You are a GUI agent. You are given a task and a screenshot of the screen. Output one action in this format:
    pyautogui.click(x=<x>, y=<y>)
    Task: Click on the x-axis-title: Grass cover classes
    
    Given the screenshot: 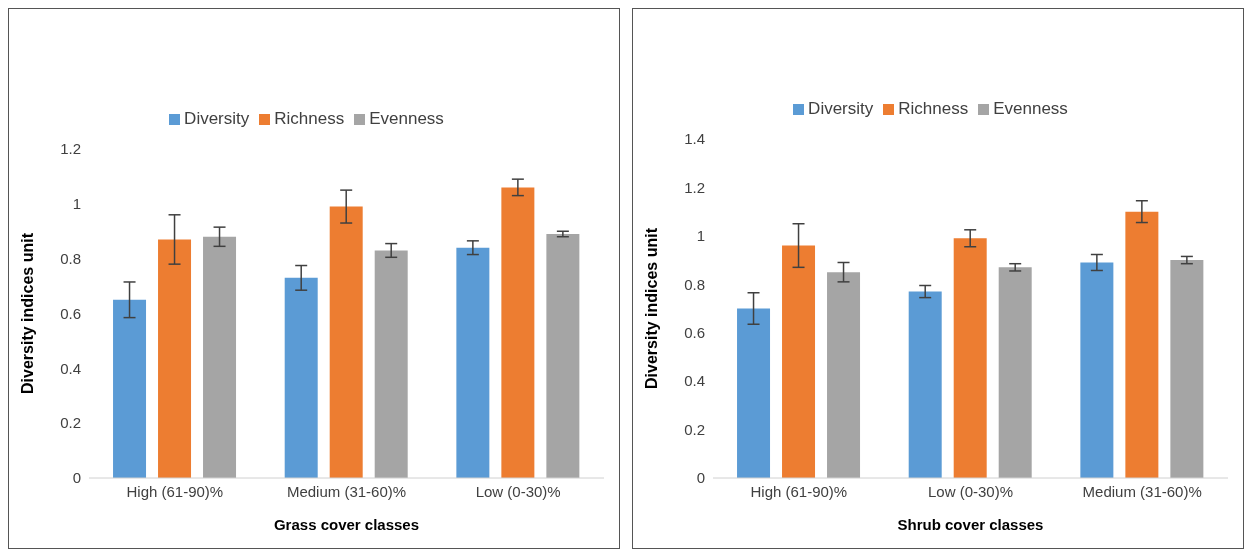 What is the action you would take?
    pyautogui.click(x=346, y=524)
    